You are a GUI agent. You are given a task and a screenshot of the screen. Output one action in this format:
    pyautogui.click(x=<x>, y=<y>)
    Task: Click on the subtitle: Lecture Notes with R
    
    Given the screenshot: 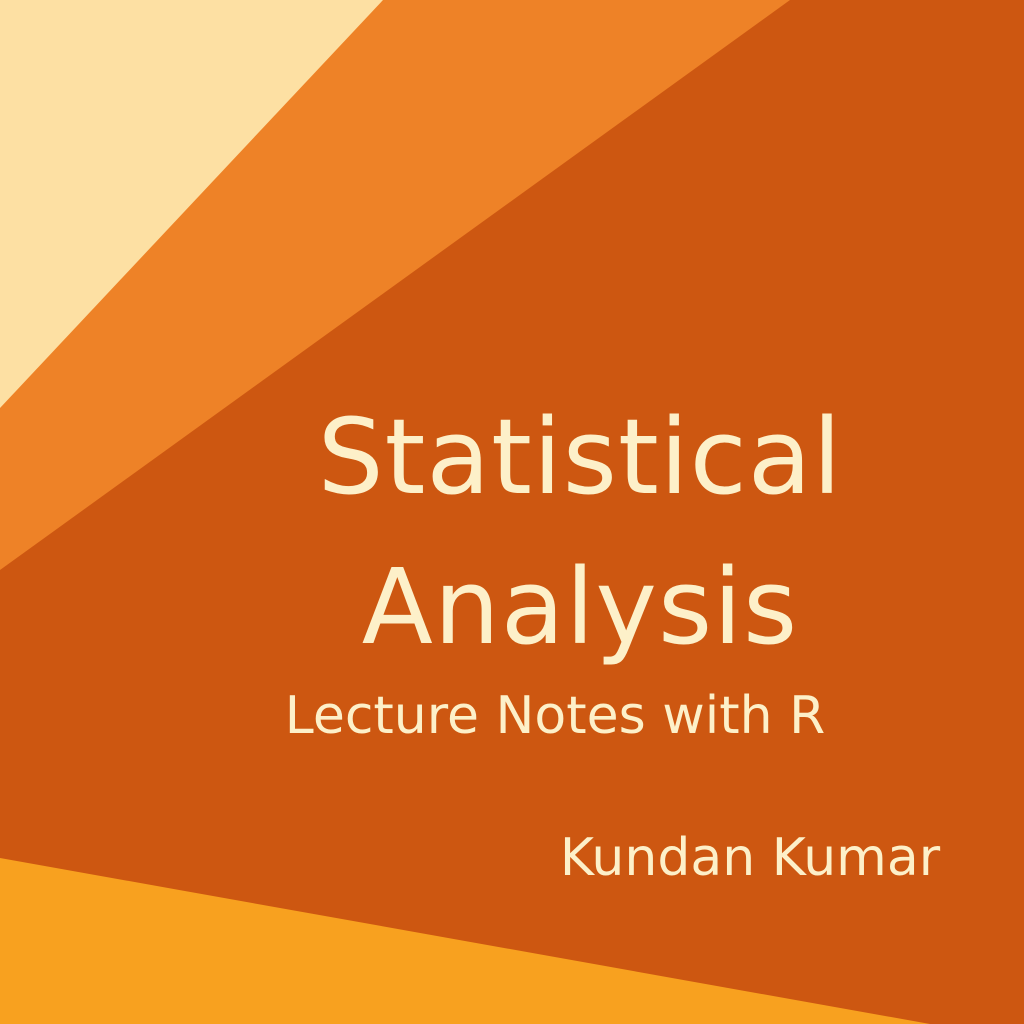 What is the action you would take?
    pyautogui.click(x=555, y=716)
    